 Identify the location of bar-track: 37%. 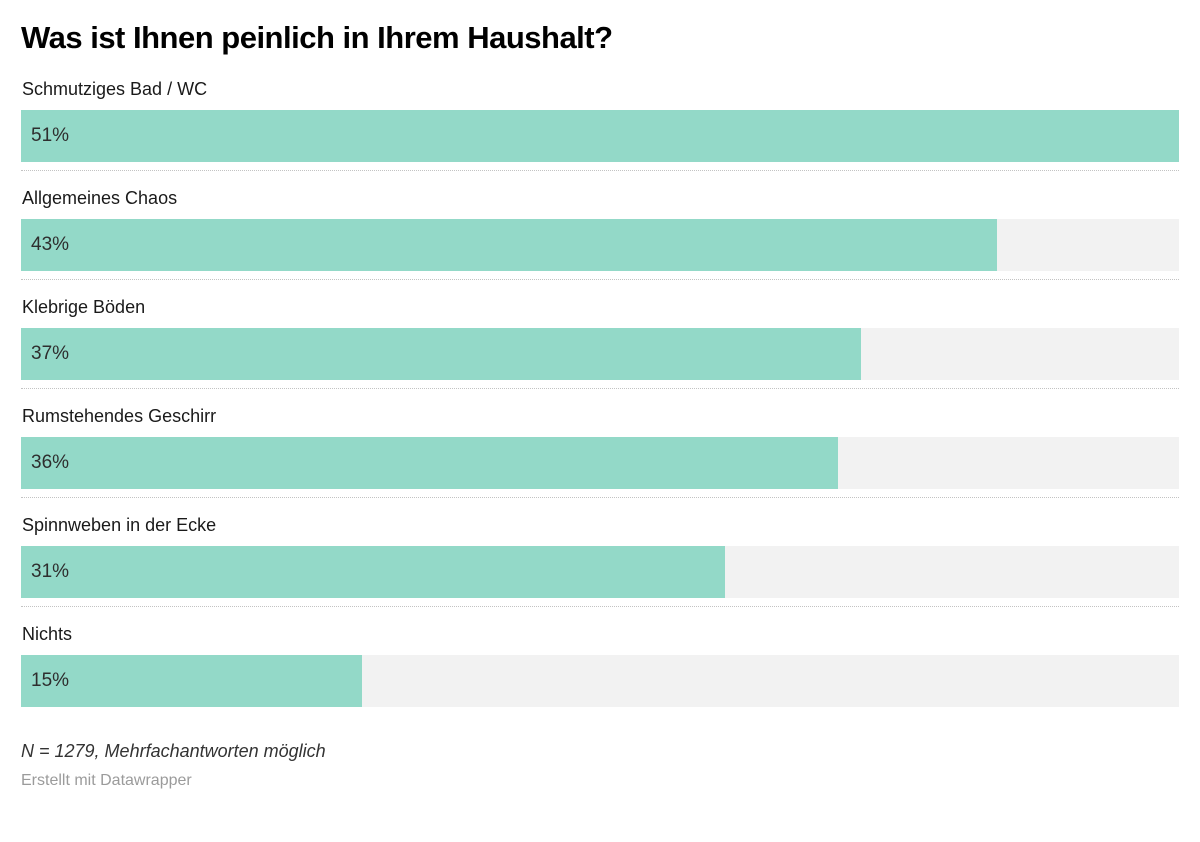
(600, 354).